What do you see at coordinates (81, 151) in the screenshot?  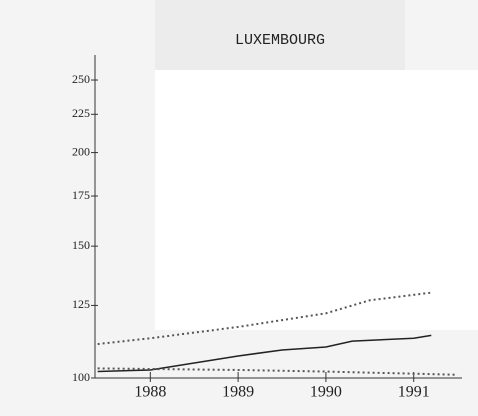 I see `y-tick-label: 200` at bounding box center [81, 151].